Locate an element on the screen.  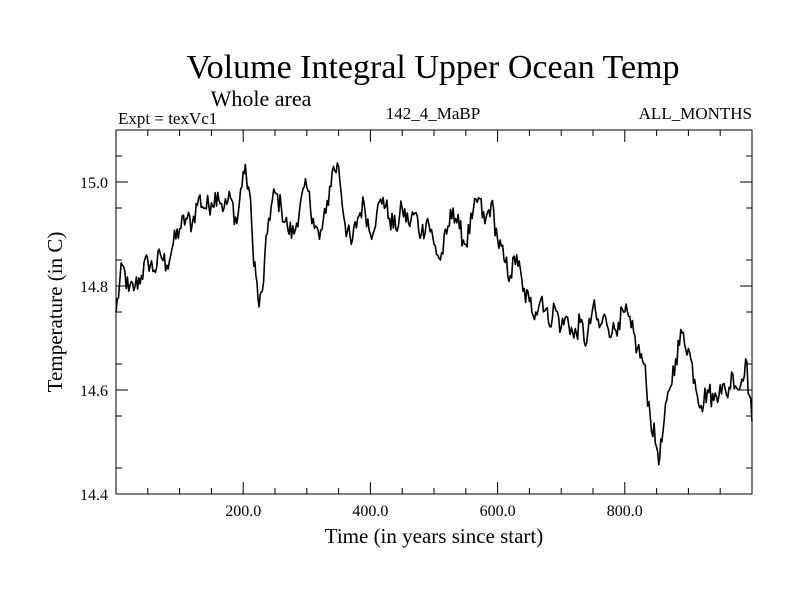
run-label: 142_4_MaBP is located at coordinates (433, 113).